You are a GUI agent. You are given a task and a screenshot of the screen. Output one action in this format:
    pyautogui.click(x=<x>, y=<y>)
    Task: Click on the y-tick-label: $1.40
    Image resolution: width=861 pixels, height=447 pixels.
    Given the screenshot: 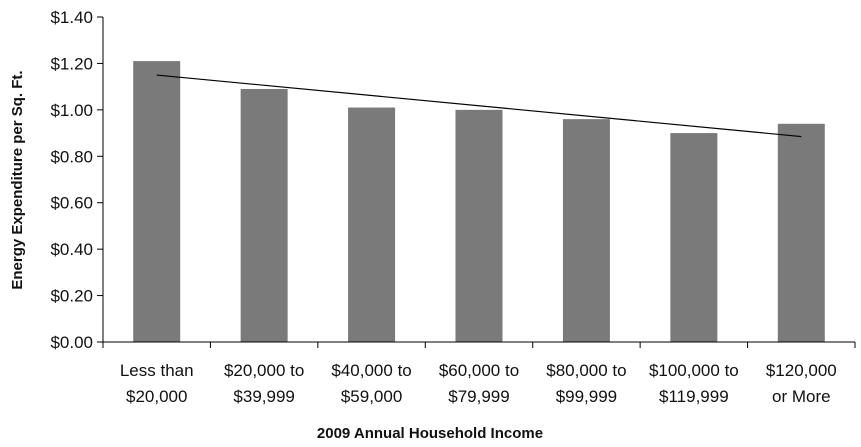 What is the action you would take?
    pyautogui.click(x=71, y=17)
    